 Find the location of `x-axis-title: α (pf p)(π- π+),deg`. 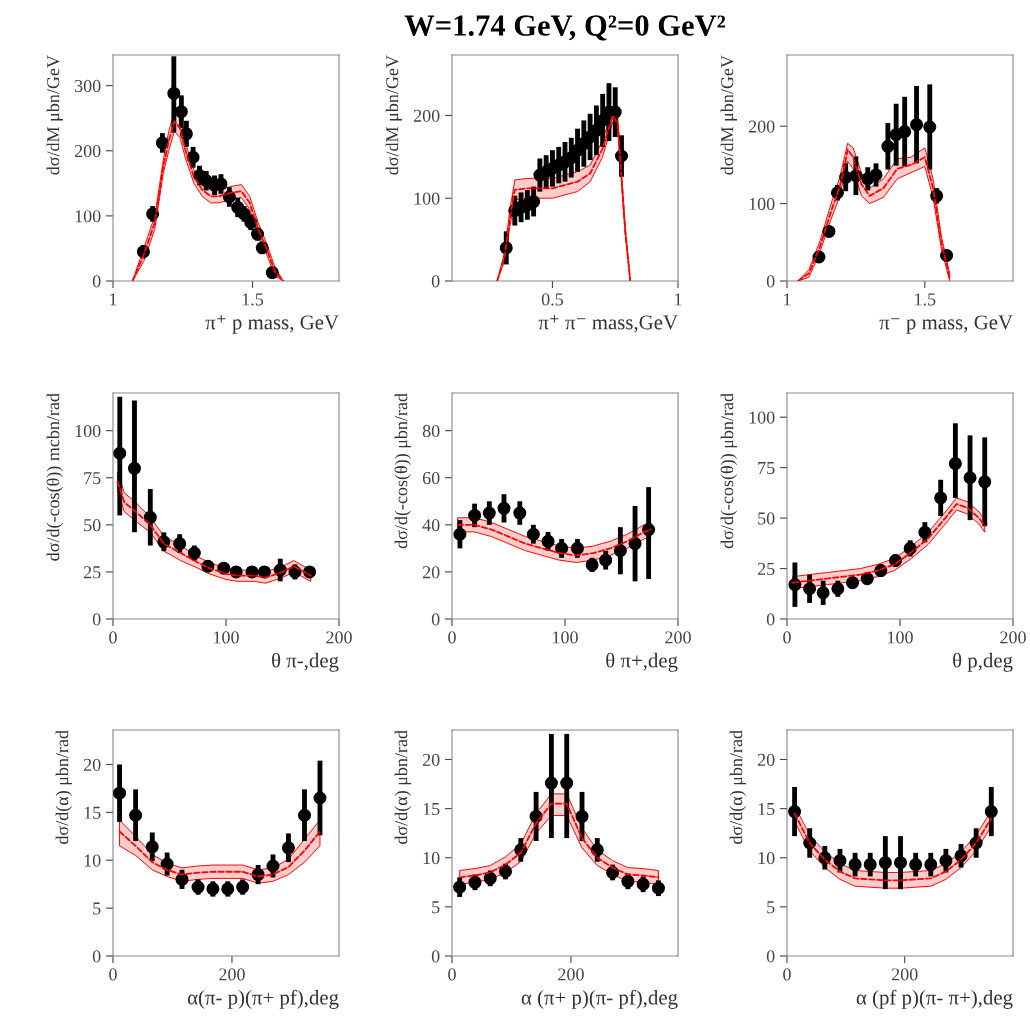

x-axis-title: α (pf p)(π- π+),deg is located at coordinates (934, 999).